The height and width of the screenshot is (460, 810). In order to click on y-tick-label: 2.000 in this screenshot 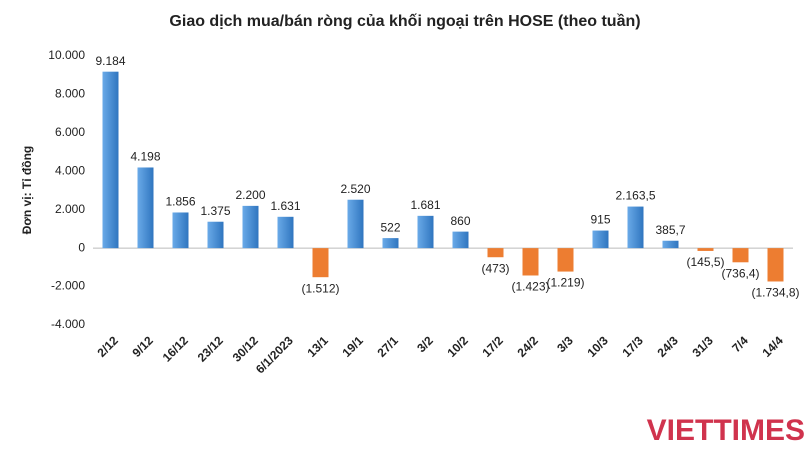, I will do `click(70, 209)`.